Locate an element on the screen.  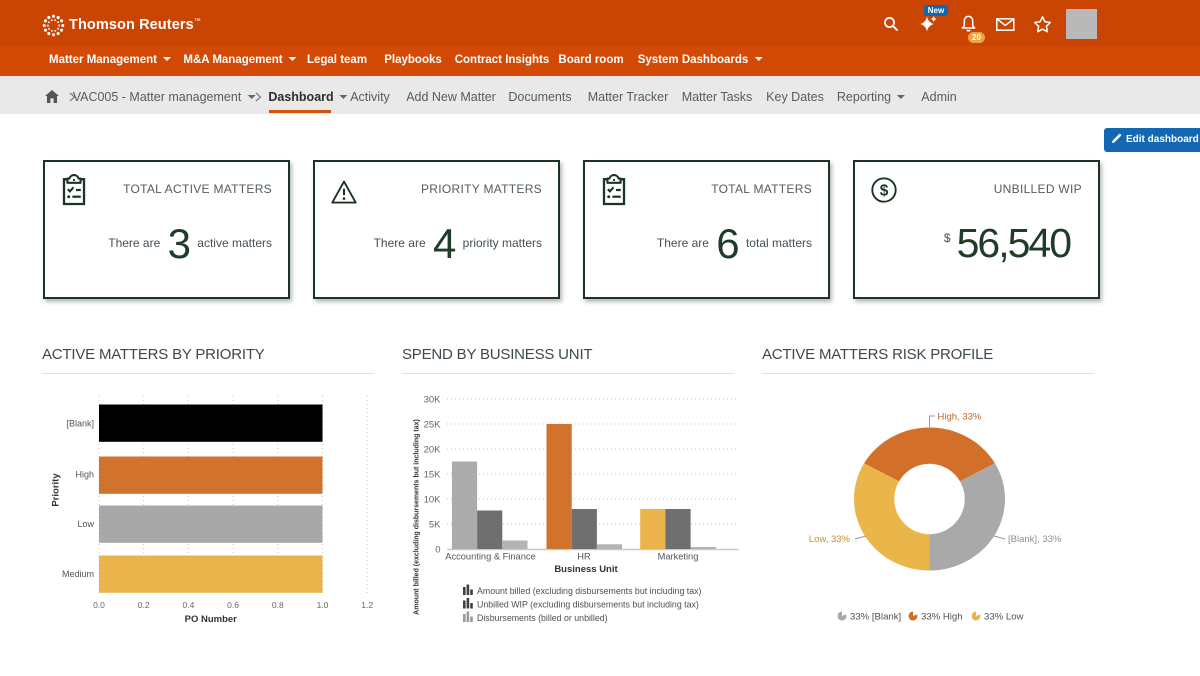
svg-text: 0.8 is located at coordinates (278, 605).